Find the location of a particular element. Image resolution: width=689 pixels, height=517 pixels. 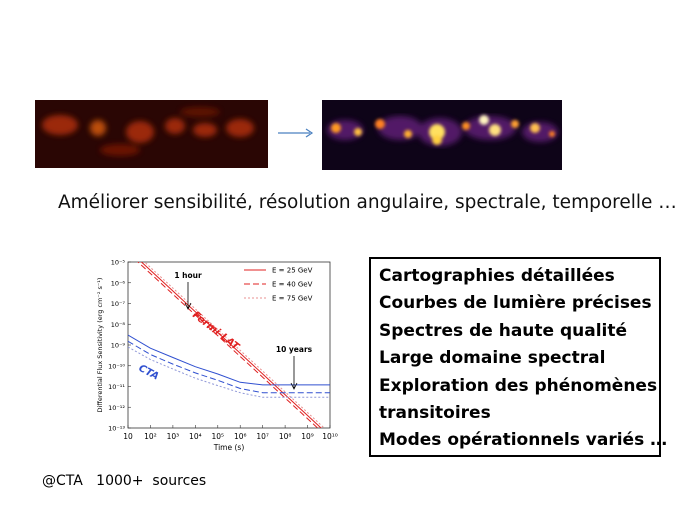

y-tick-label: 10⁻⁹ is located at coordinates (118, 346).